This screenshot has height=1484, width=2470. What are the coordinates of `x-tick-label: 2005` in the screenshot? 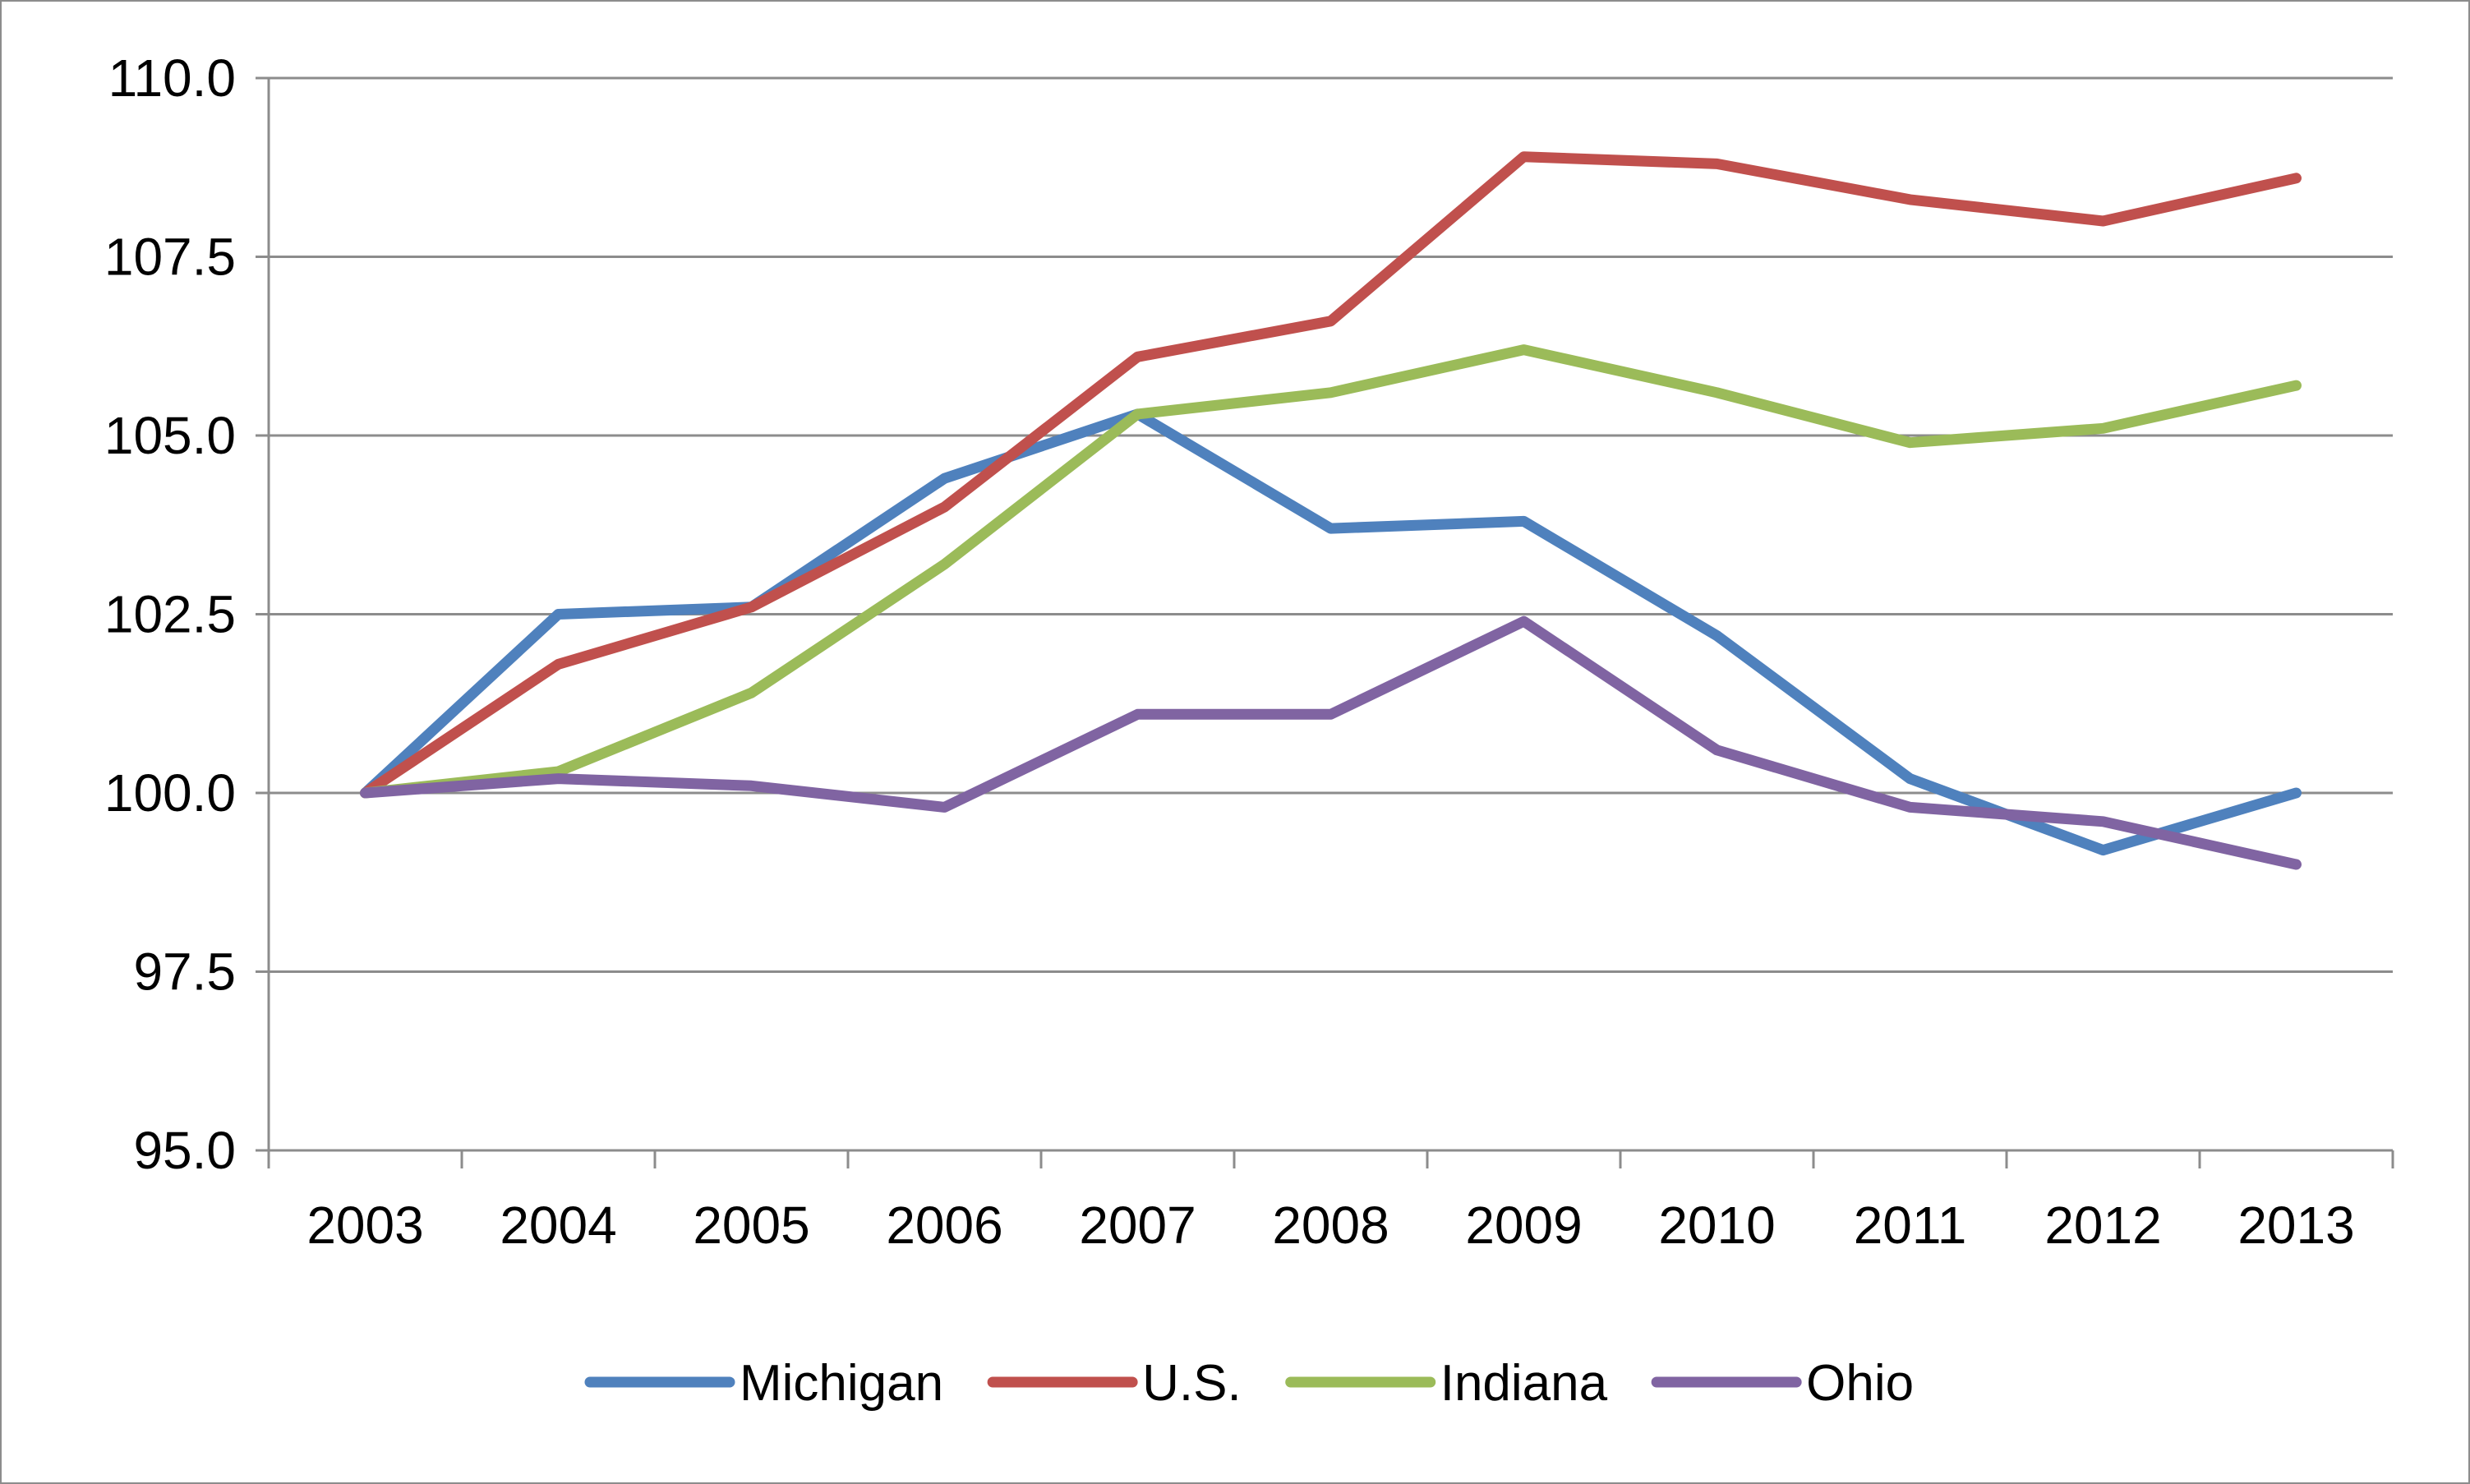 It's located at (751, 1226).